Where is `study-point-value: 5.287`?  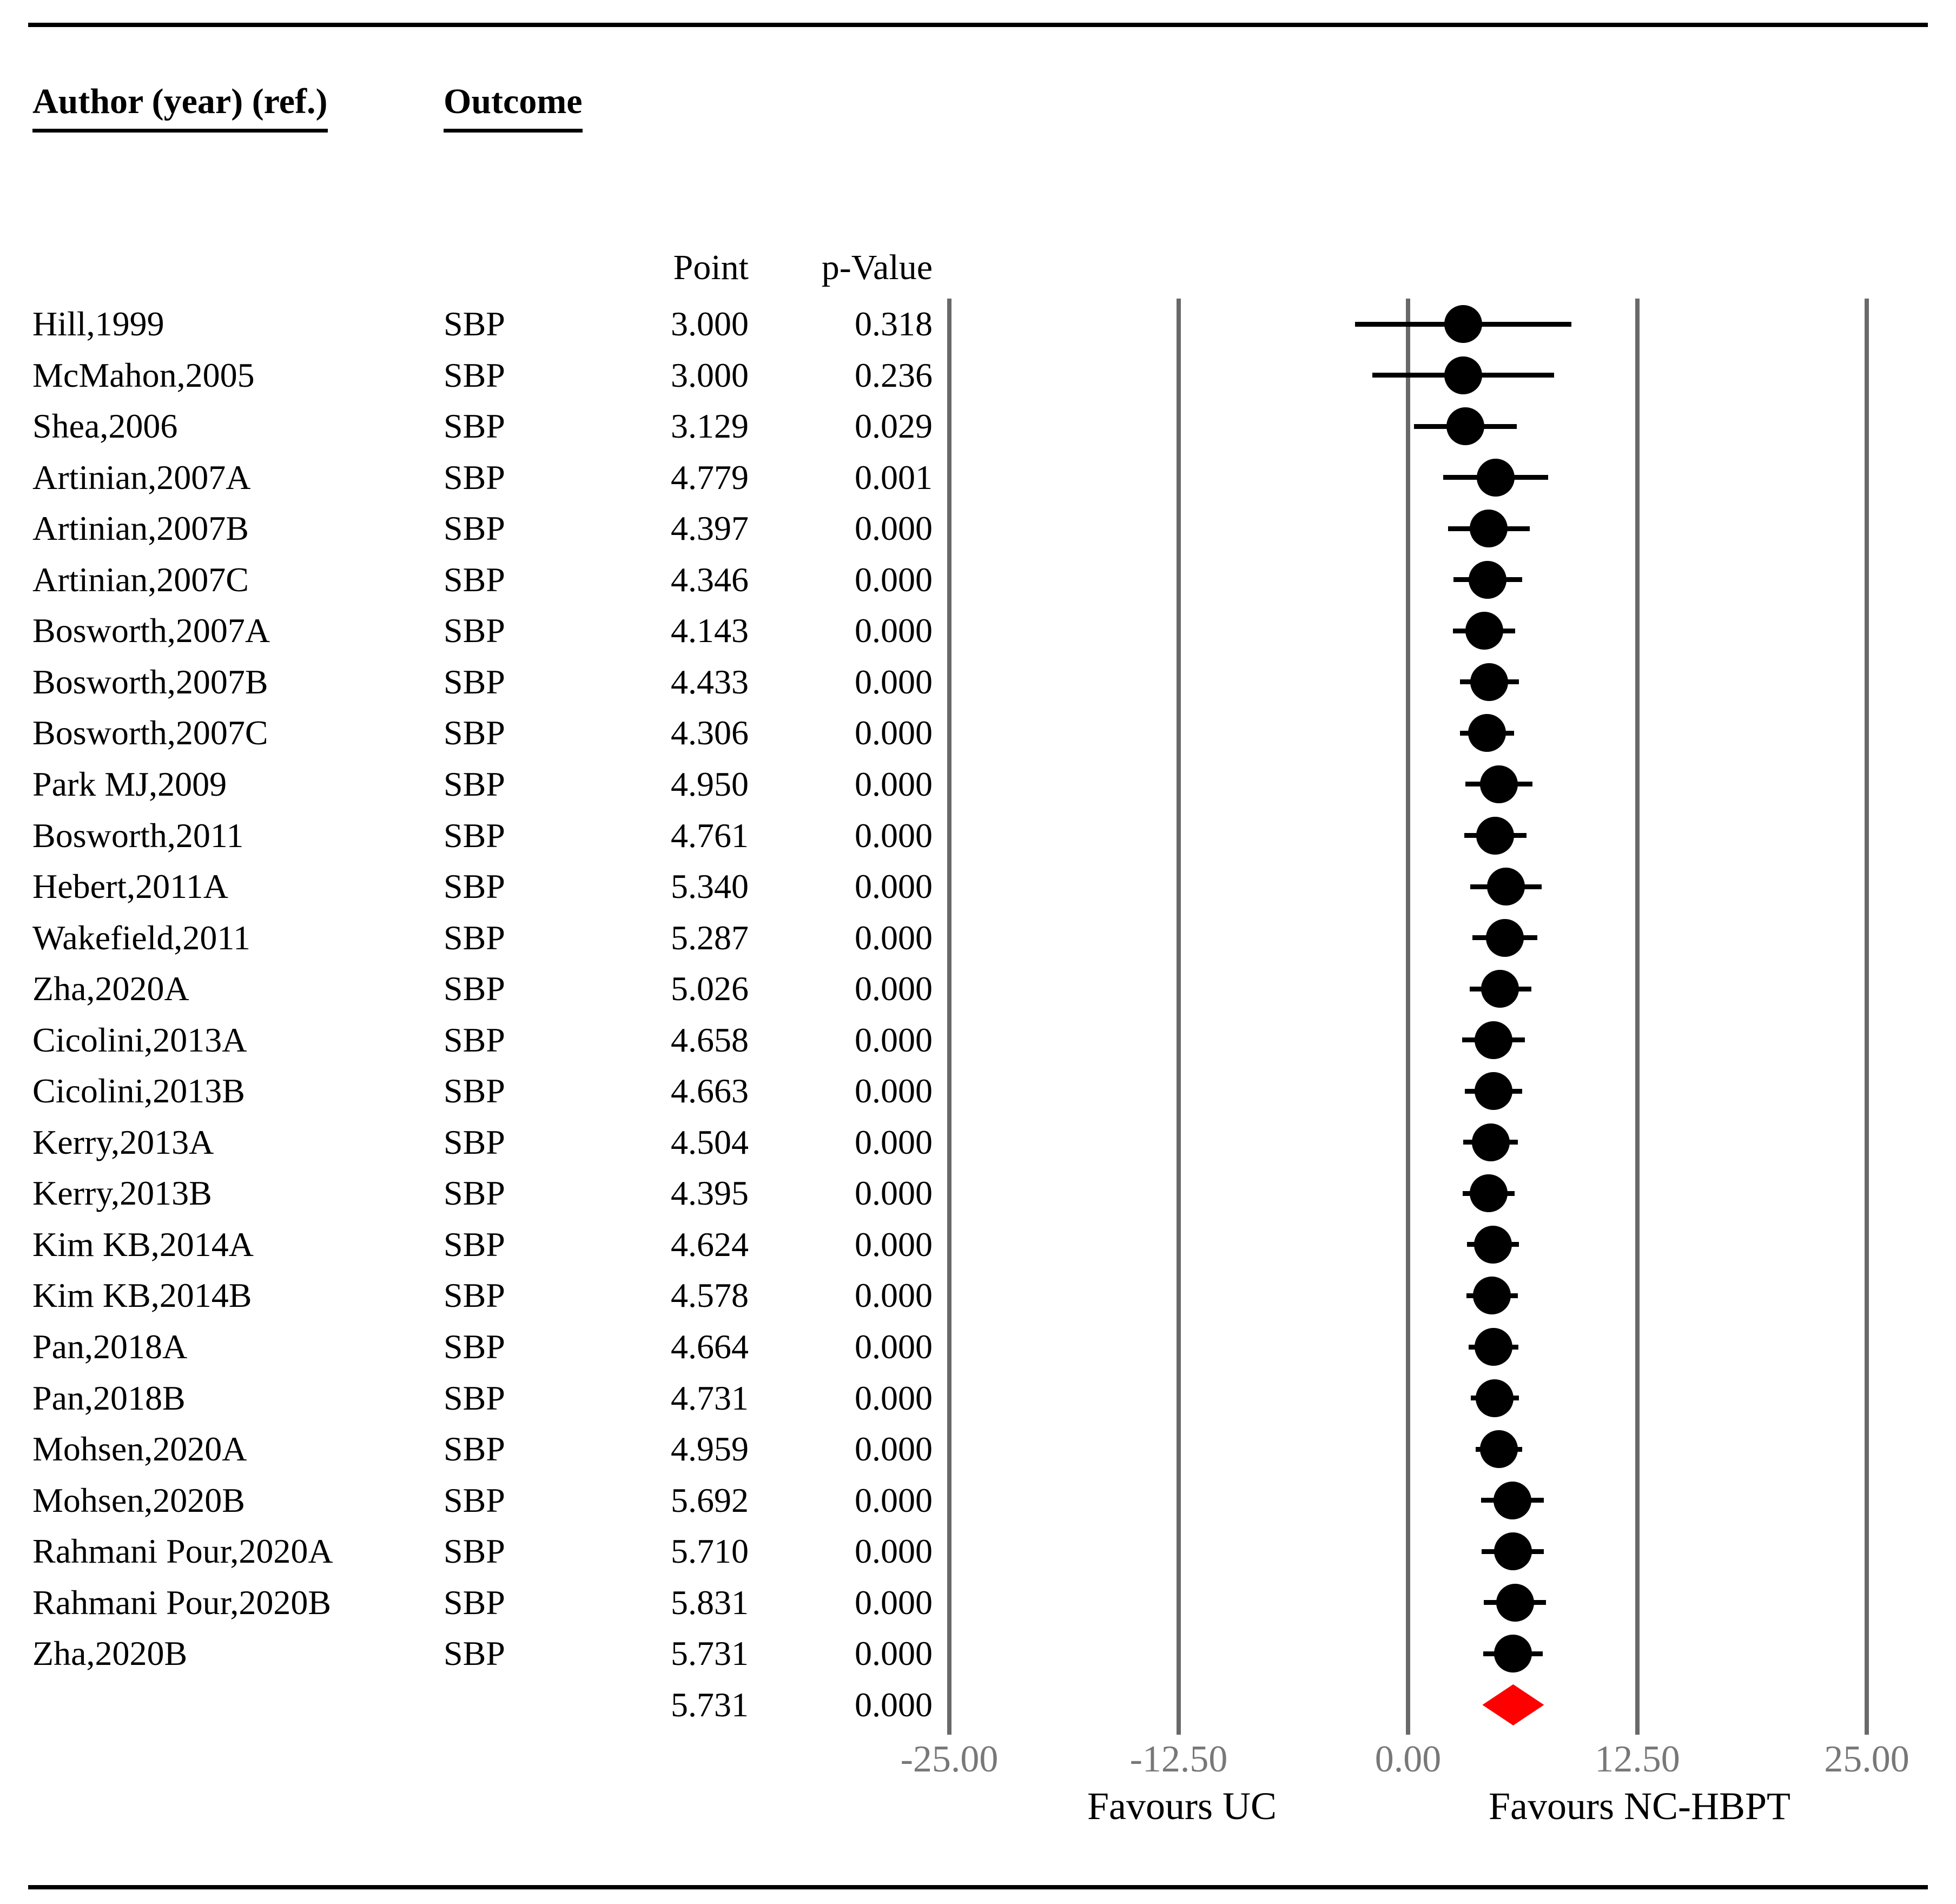 study-point-value: 5.287 is located at coordinates (710, 937).